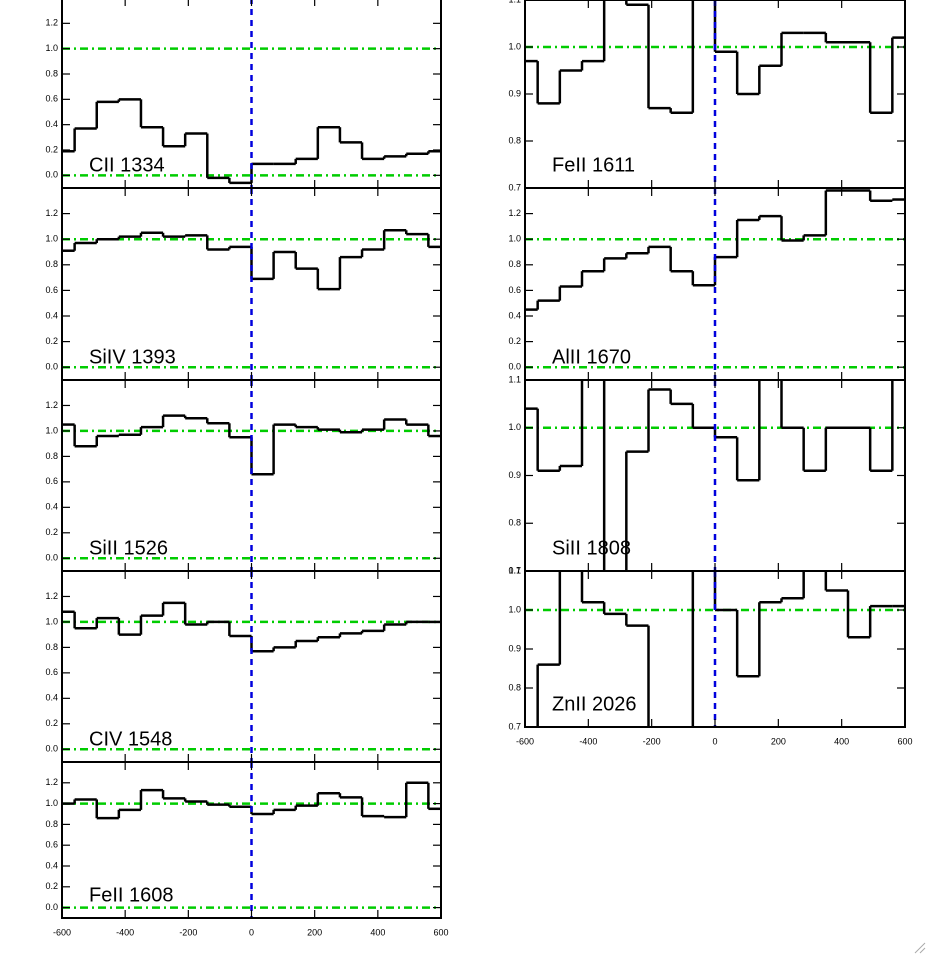 The image size is (927, 955). I want to click on panel-title: SiII 1526, so click(128, 548).